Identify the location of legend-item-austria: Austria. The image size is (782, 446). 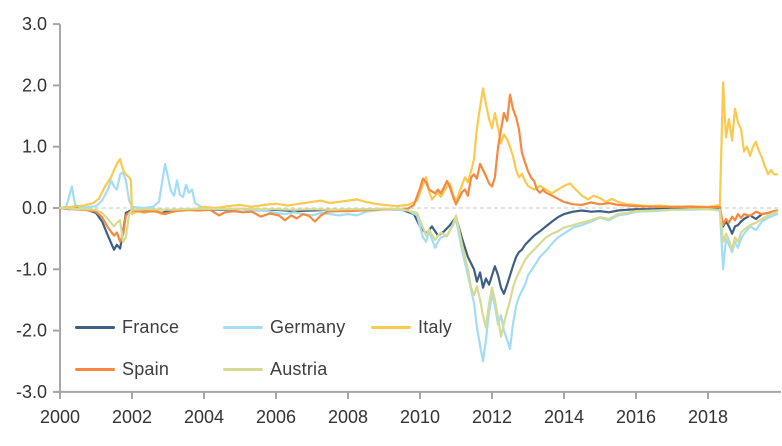
(297, 369).